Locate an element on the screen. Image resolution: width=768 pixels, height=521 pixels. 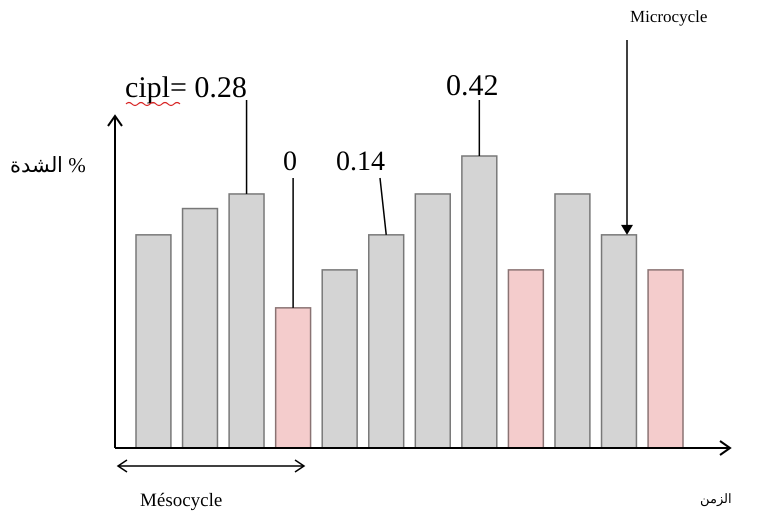
text: cipl= 0.28 is located at coordinates (186, 87).